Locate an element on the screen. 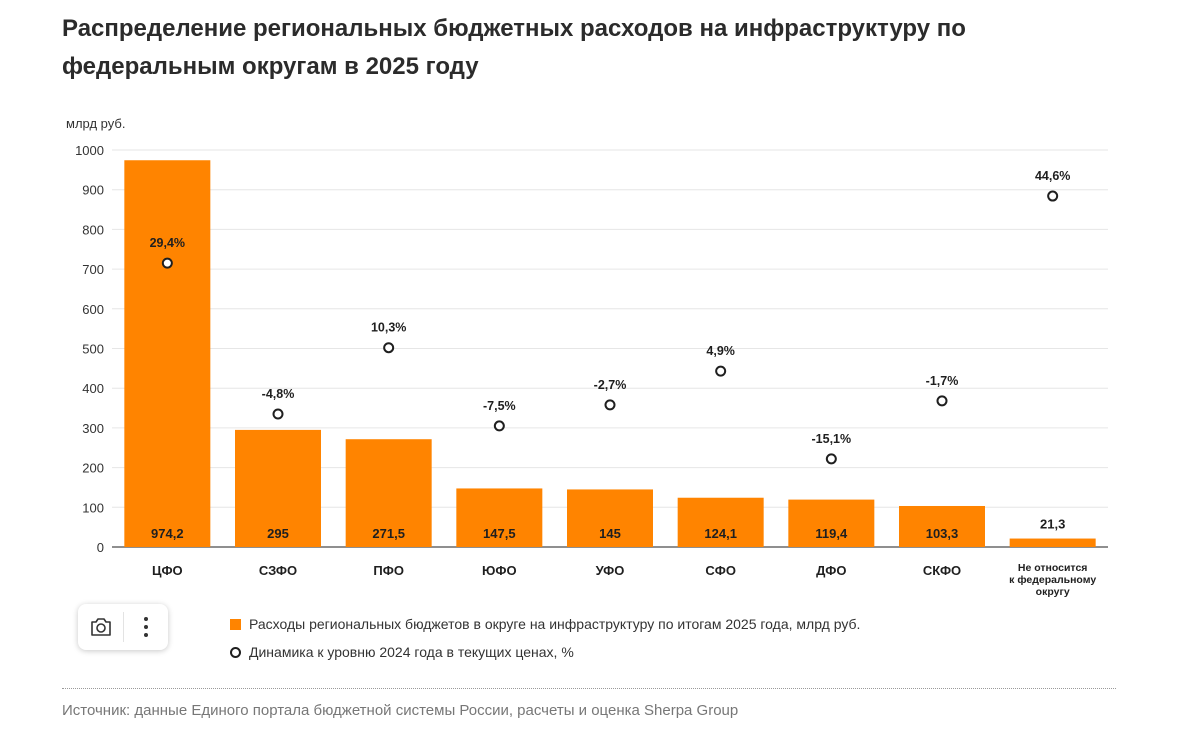 Image resolution: width=1200 pixels, height=754 pixels. dynamics-label: -7,5% is located at coordinates (499, 406).